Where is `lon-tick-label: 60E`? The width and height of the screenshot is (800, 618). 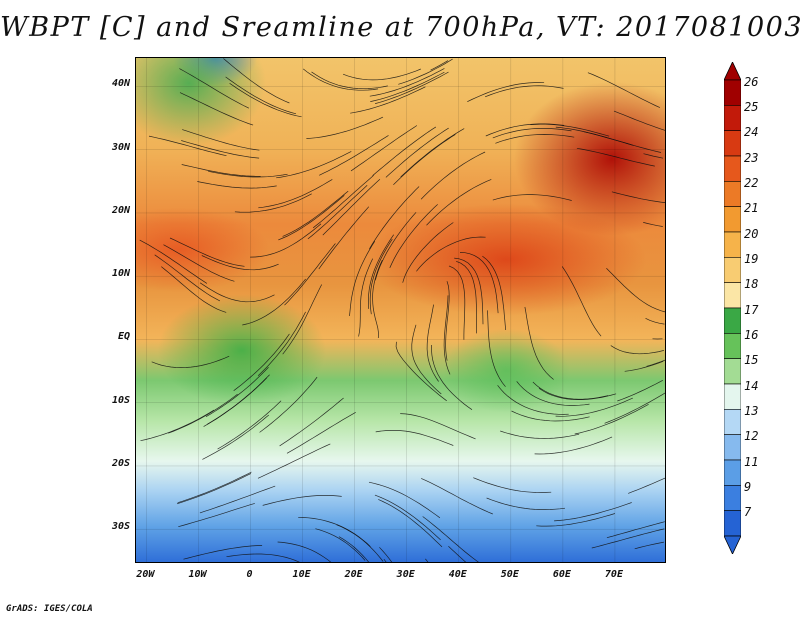 lon-tick-label: 60E is located at coordinates (561, 574).